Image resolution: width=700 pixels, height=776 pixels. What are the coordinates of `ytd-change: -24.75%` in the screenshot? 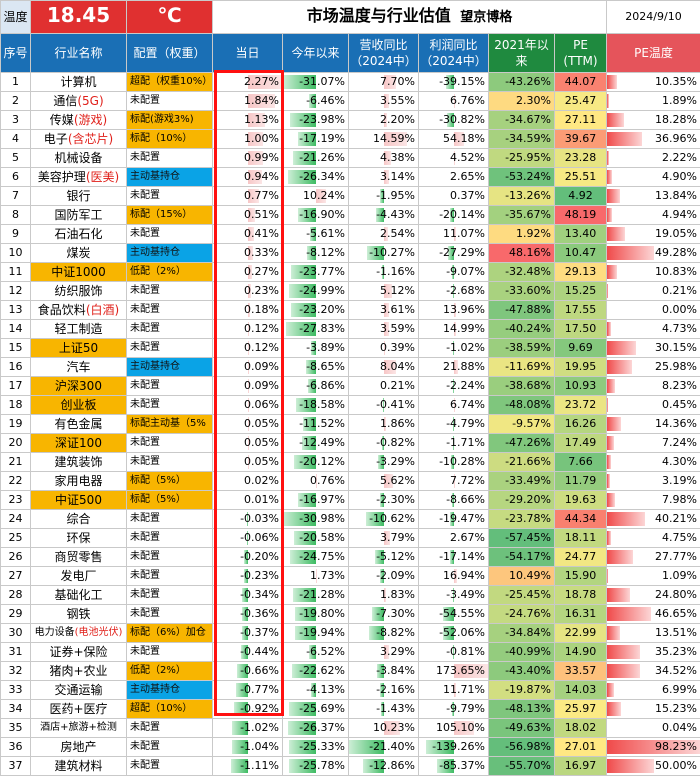 It's located at (316, 557).